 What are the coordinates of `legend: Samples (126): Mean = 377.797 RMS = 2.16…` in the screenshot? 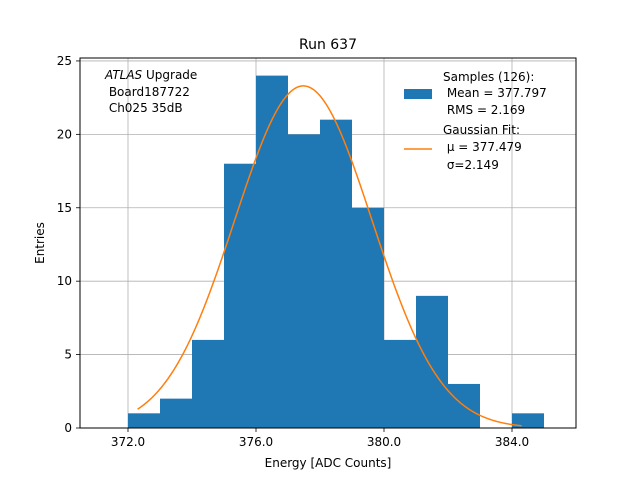 It's located at (475, 121).